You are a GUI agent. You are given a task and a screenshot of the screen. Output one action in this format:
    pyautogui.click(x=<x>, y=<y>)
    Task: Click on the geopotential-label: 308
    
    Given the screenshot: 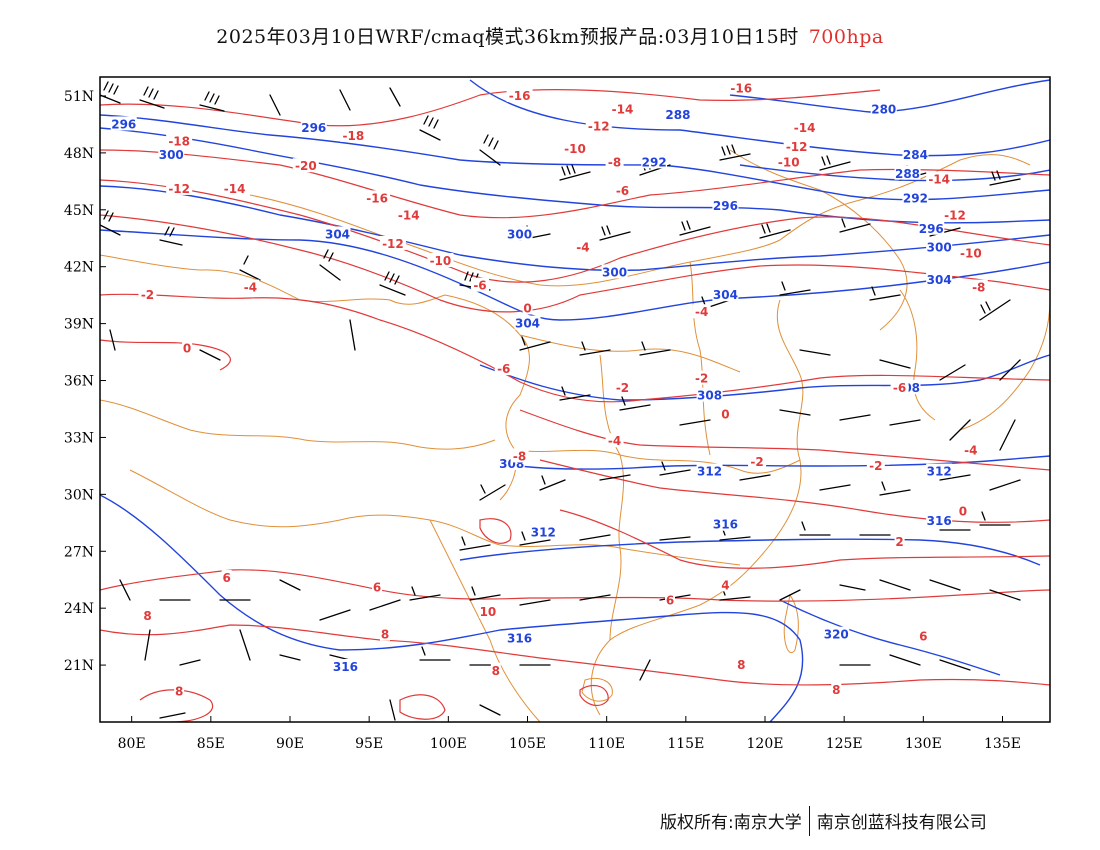 What is the action you would take?
    pyautogui.click(x=709, y=396)
    